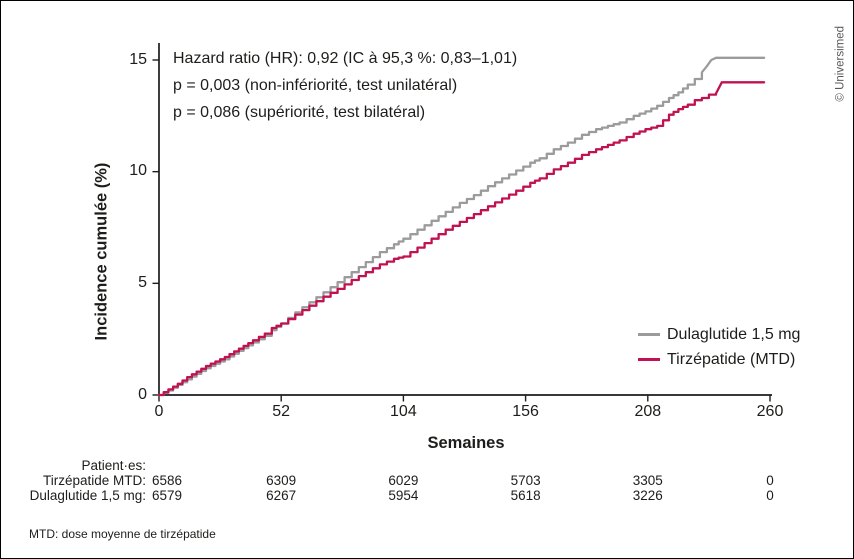 The width and height of the screenshot is (854, 559). Describe the element at coordinates (299, 112) in the screenshot. I see `p-superiority-text: p = 0,086 (supériorité, test bilatéral)` at that location.